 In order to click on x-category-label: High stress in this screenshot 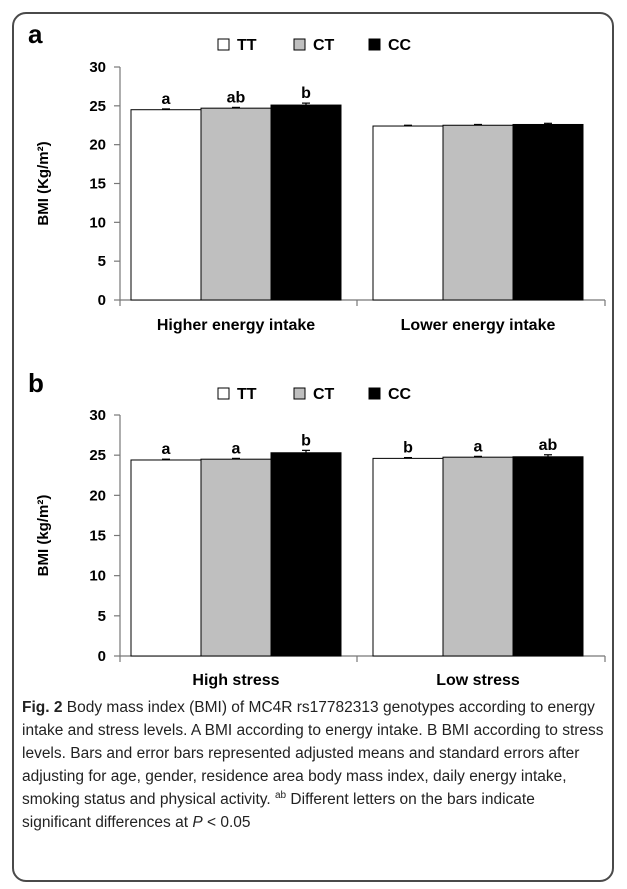, I will do `click(235, 680)`.